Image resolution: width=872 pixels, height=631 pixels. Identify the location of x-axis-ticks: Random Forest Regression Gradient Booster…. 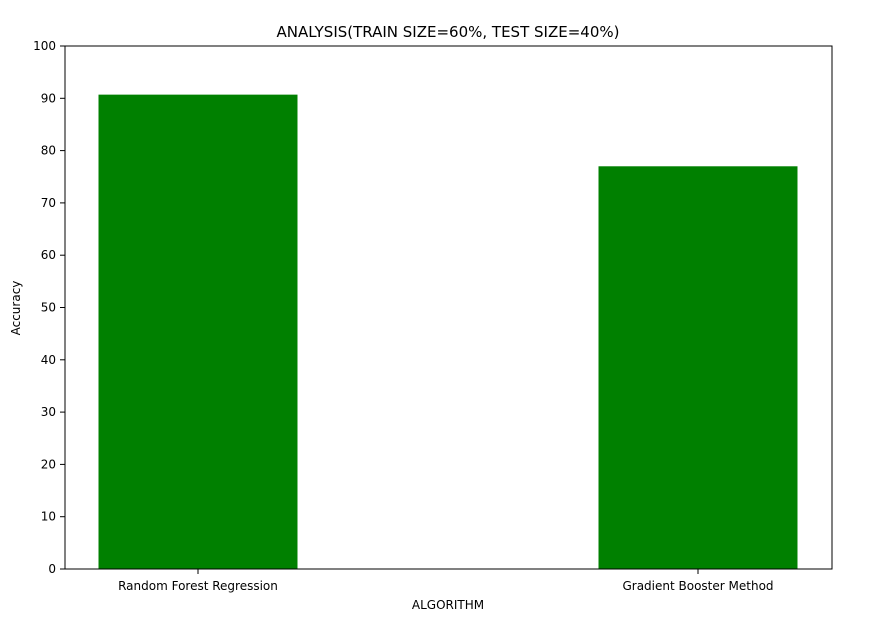
(446, 581).